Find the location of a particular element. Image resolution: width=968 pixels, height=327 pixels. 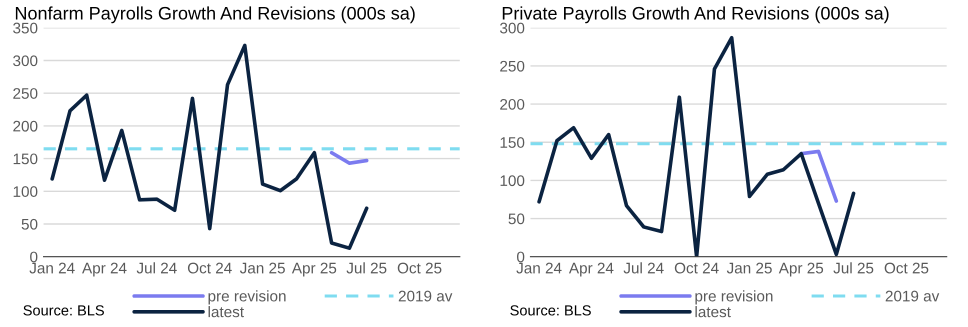

chart-title: Nonfarm Payrolls Growth And Revisions (000s sa) is located at coordinates (215, 15).